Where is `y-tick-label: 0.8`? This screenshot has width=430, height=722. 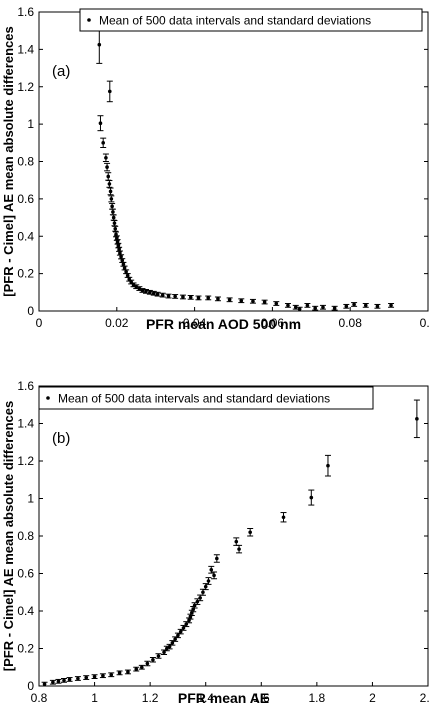
y-tick-label: 0.8 is located at coordinates (25, 162).